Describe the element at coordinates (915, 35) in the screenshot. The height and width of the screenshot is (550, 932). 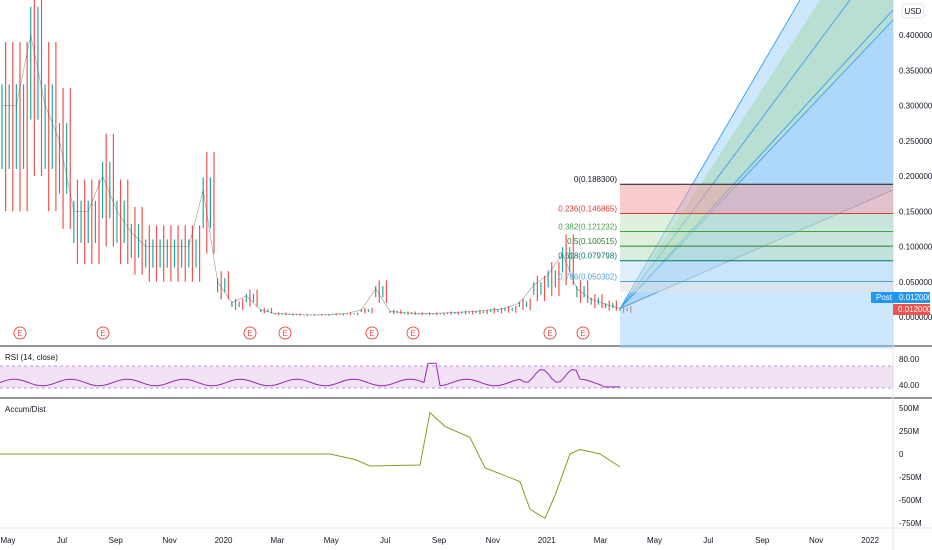
I see `price-tick: 0.400000` at that location.